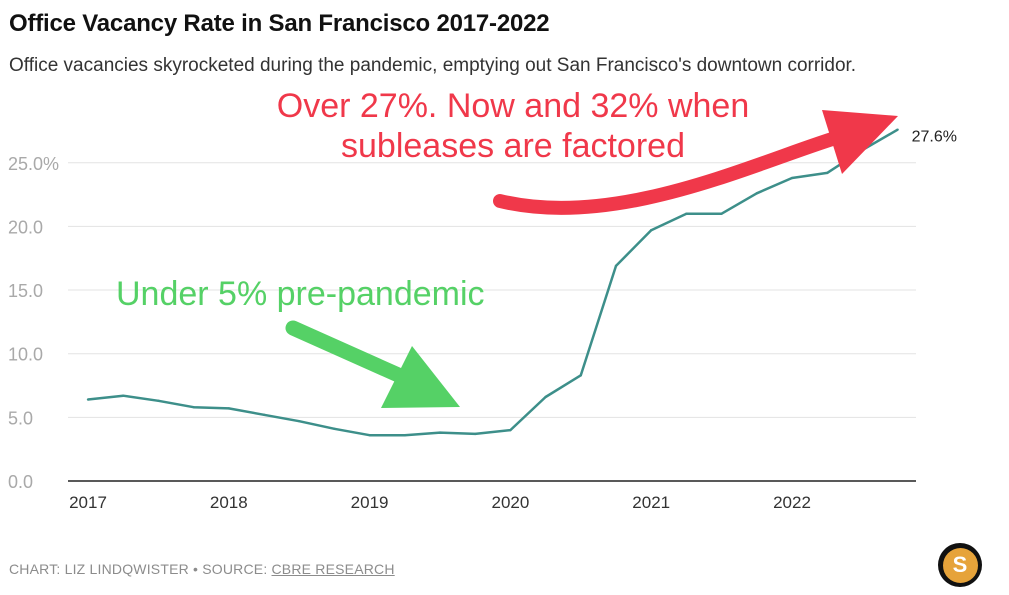  Describe the element at coordinates (370, 502) in the screenshot. I see `x-tick-label: 2019` at that location.